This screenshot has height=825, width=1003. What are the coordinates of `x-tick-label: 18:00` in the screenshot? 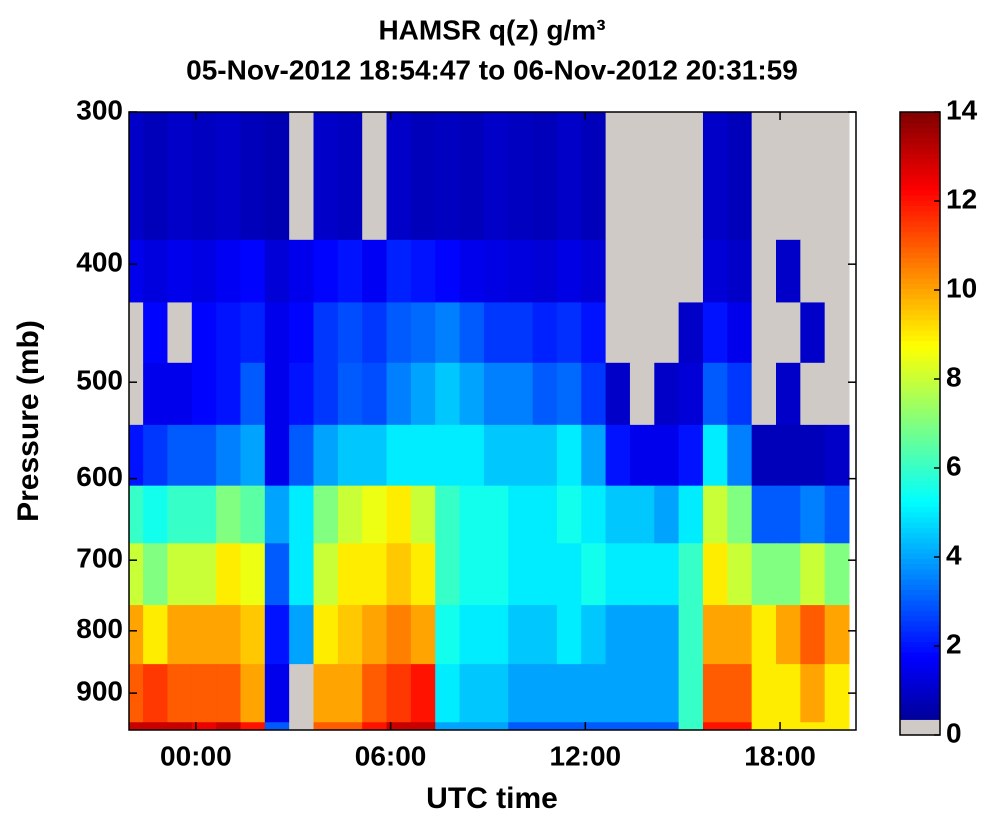 It's located at (780, 755).